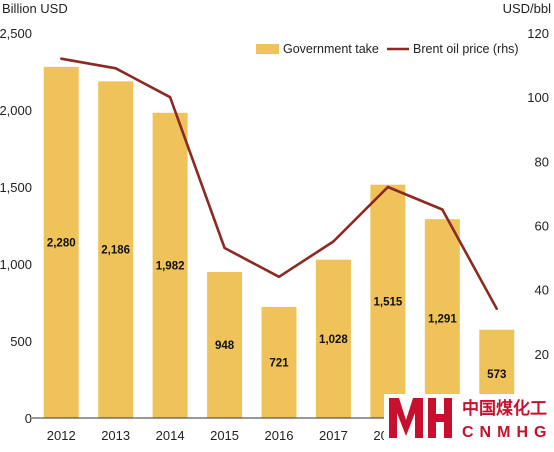 The width and height of the screenshot is (554, 452). I want to click on point-brent-oil-price-2015, so click(224, 248).